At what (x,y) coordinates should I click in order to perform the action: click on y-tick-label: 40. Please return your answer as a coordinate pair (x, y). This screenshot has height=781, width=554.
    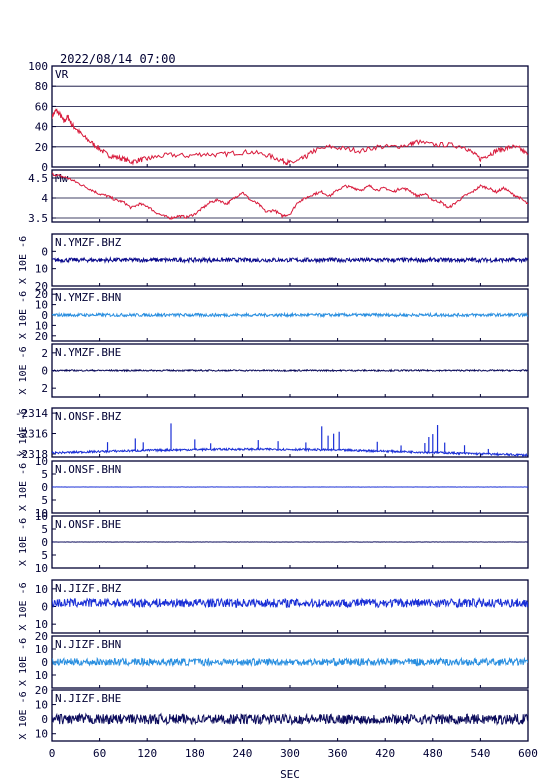
    Looking at the image, I should click on (41, 127).